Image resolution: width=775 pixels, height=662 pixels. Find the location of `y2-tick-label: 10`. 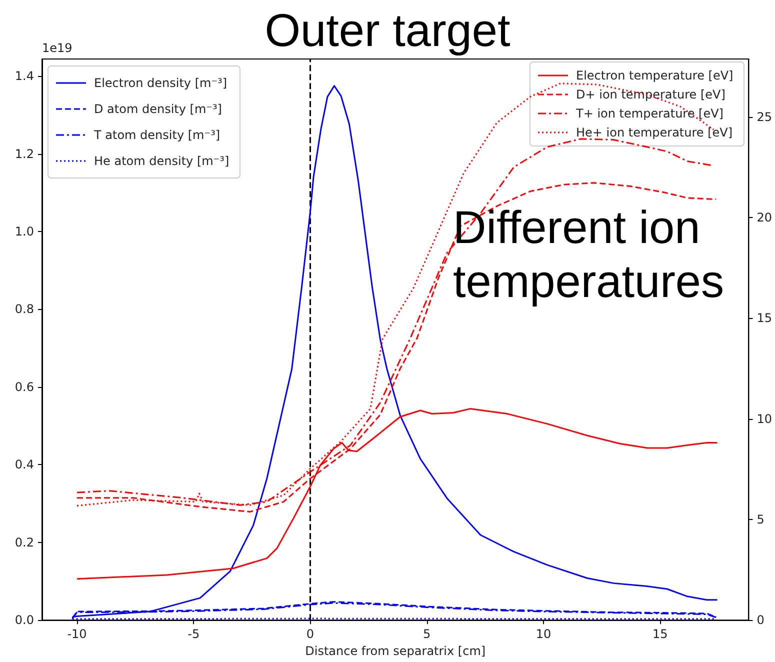

y2-tick-label: 10 is located at coordinates (764, 419).